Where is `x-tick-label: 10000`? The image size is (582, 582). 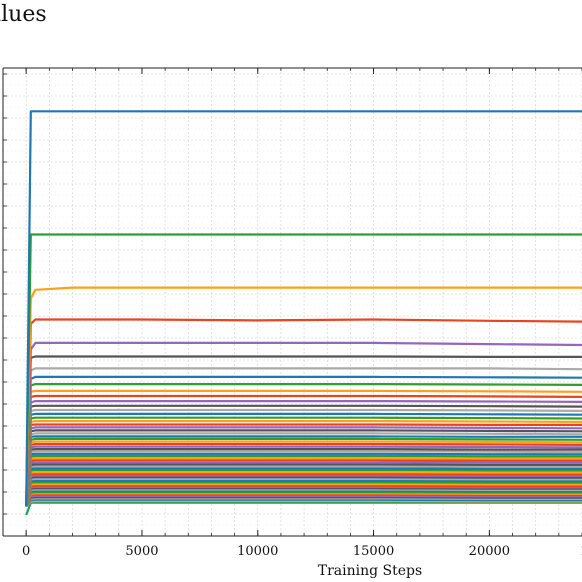 x-tick-label: 10000 is located at coordinates (257, 551).